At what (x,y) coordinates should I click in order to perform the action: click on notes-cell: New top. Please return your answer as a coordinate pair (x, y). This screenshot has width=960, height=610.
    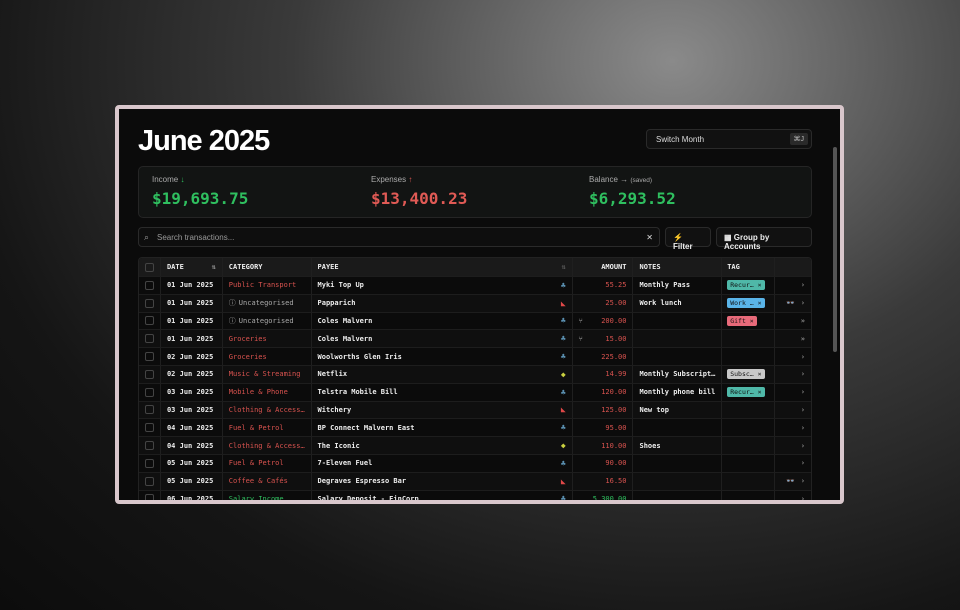
    Looking at the image, I should click on (678, 410).